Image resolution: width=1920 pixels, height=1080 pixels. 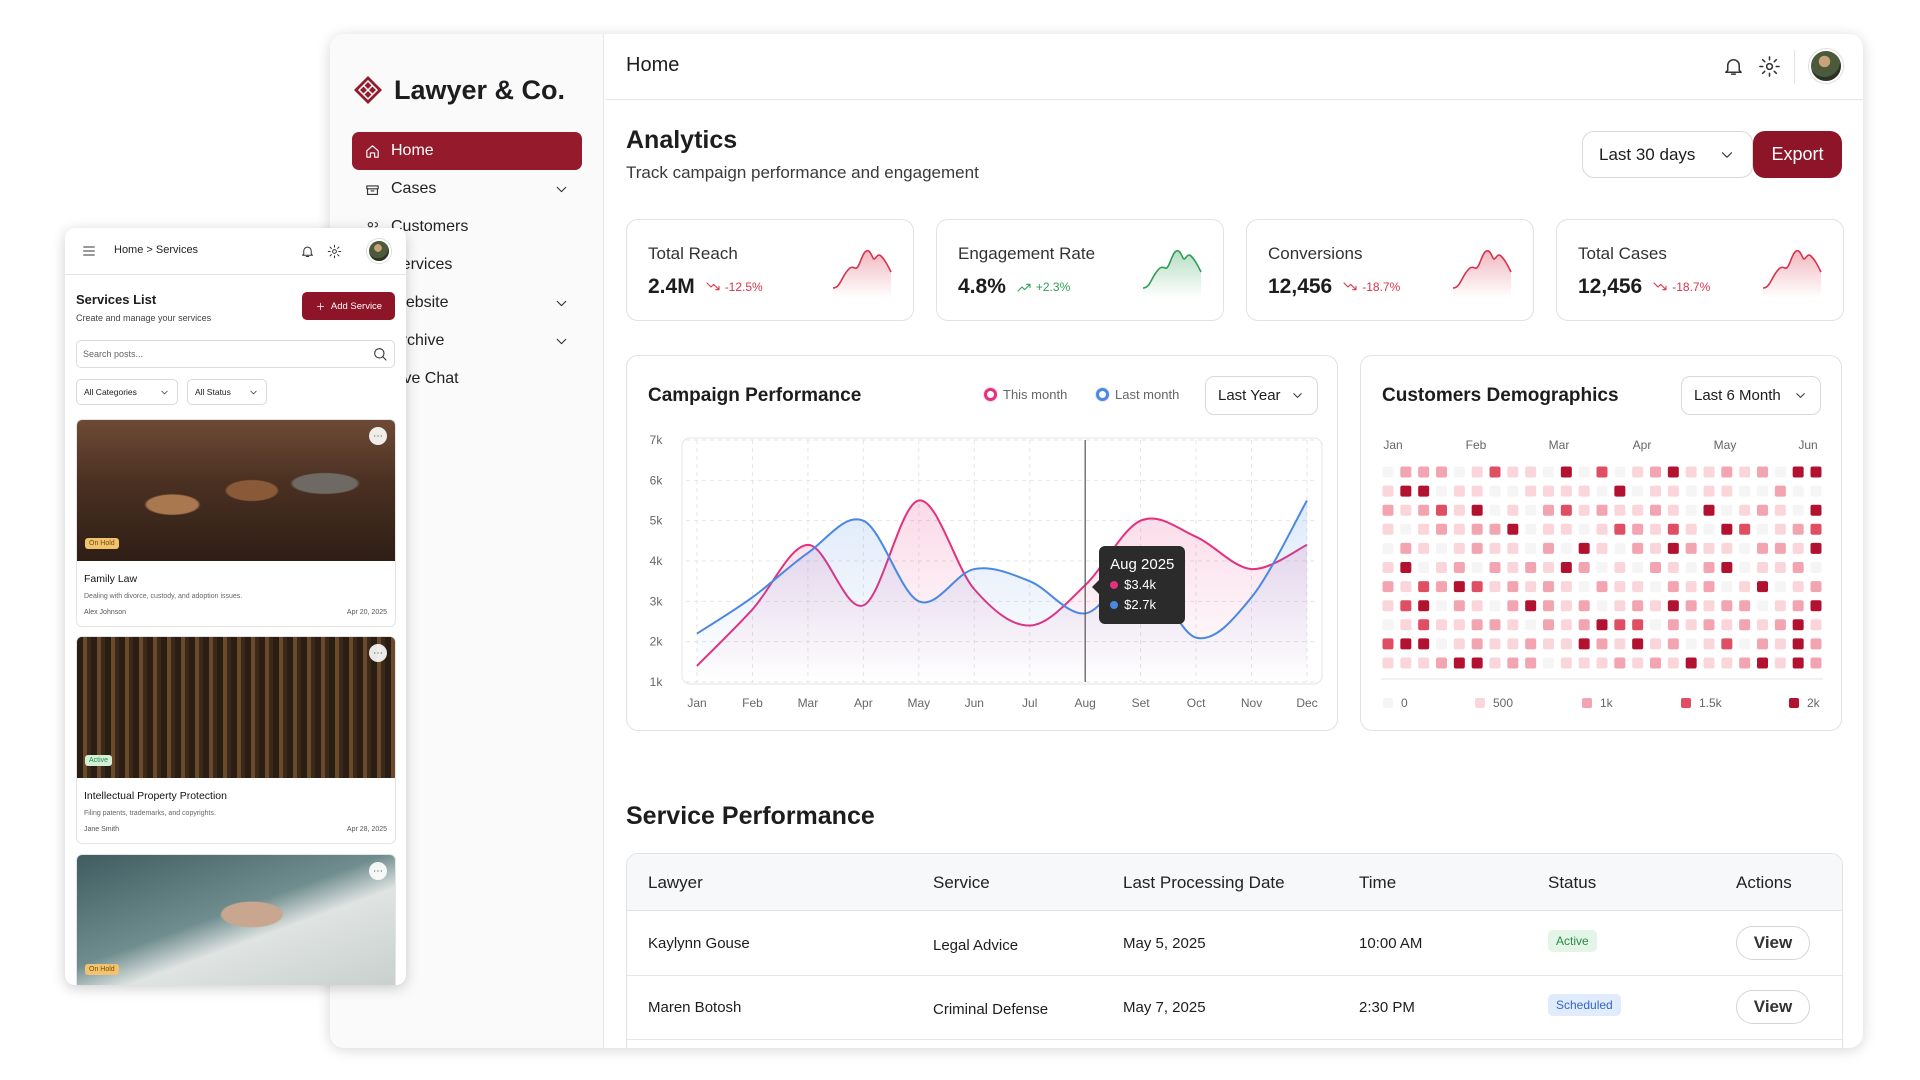 I want to click on nav-label: Services, so click(x=422, y=264).